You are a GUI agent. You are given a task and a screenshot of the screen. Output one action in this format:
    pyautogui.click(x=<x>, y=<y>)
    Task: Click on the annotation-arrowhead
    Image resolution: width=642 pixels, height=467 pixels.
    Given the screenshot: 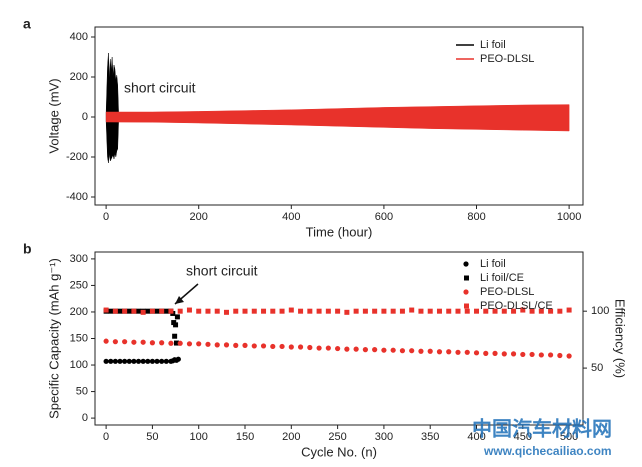 What is the action you would take?
    pyautogui.click(x=179, y=300)
    